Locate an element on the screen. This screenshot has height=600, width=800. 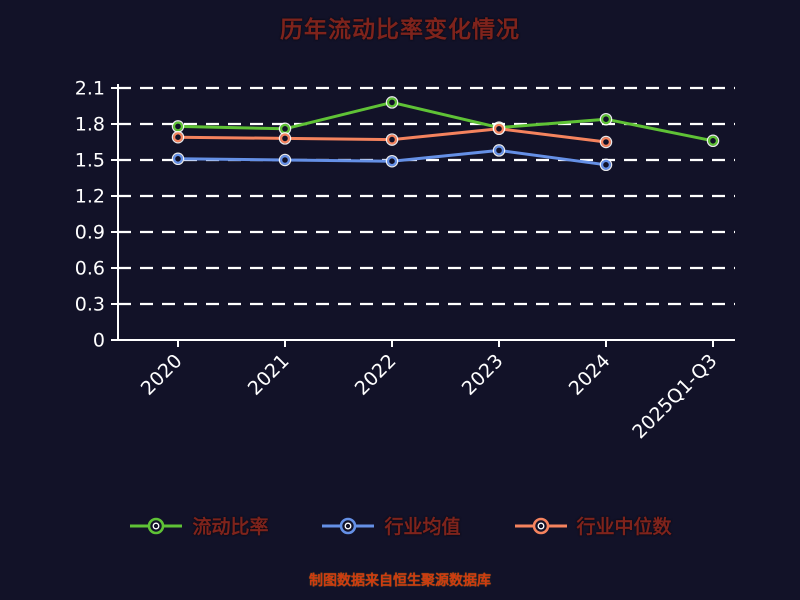
legend-label-industry-median: 行业中位数 is located at coordinates (624, 527).